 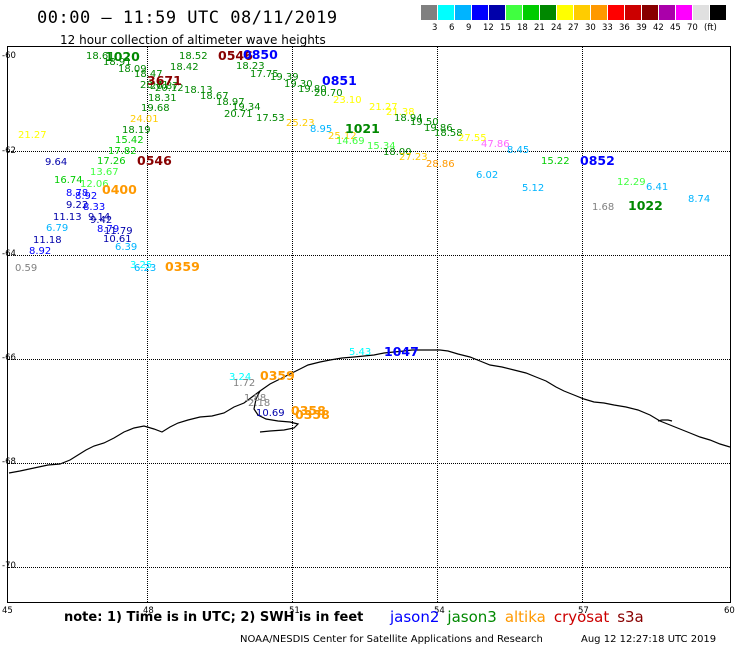 I want to click on swh-observation: 18.67, so click(x=214, y=96).